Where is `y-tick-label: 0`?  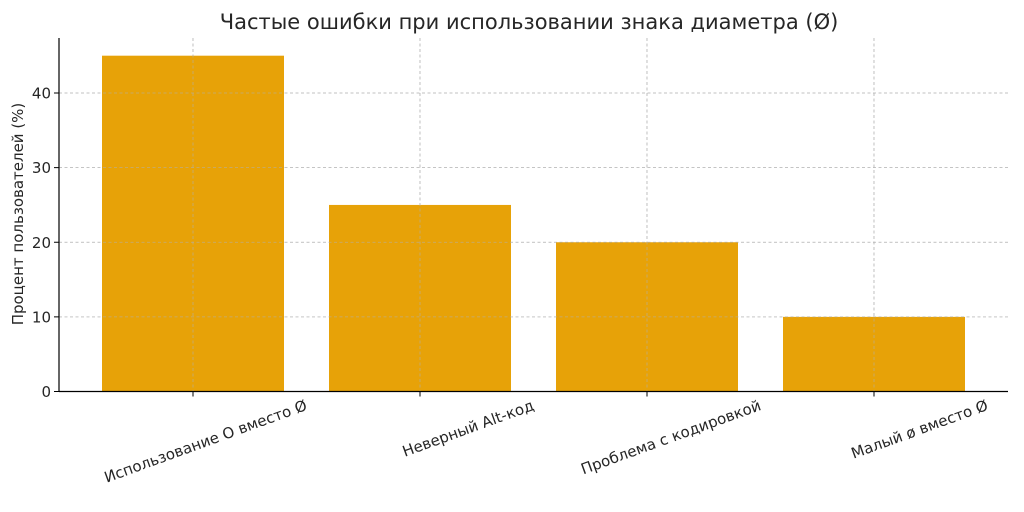 y-tick-label: 0 is located at coordinates (46, 392).